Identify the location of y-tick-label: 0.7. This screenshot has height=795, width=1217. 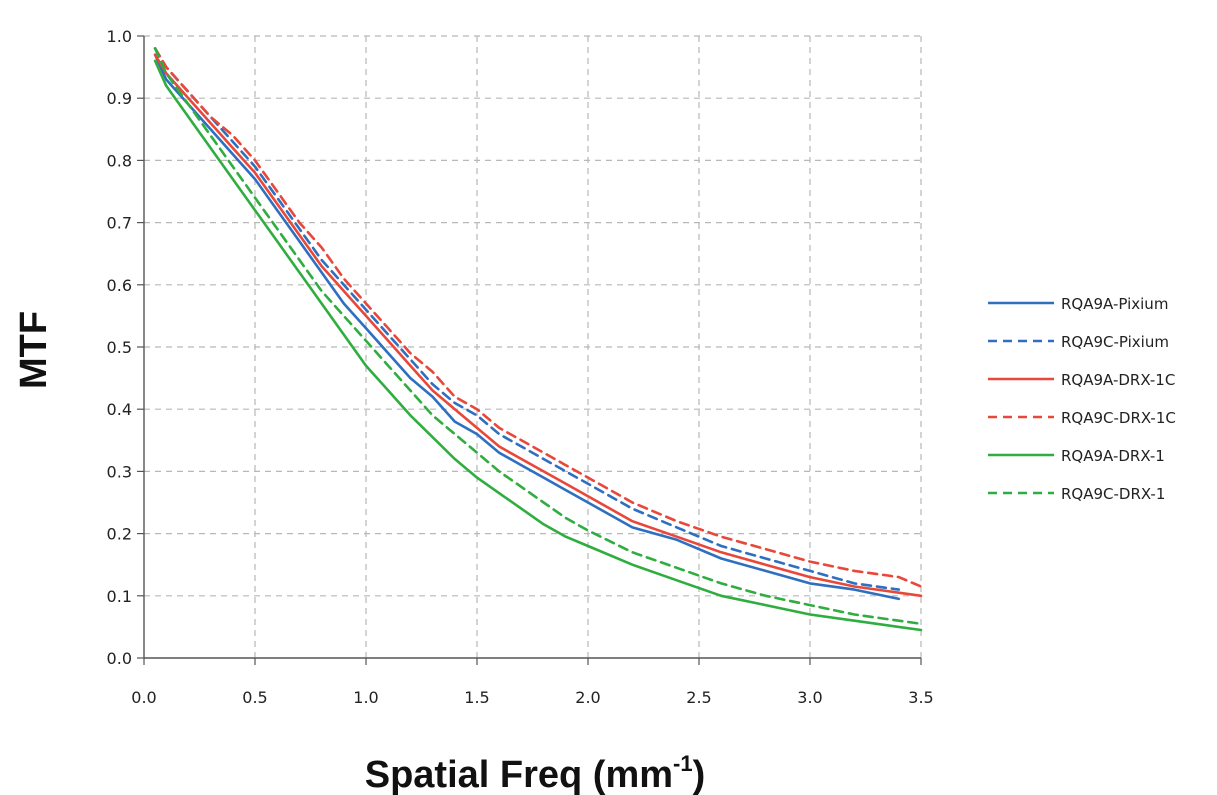
(119, 223).